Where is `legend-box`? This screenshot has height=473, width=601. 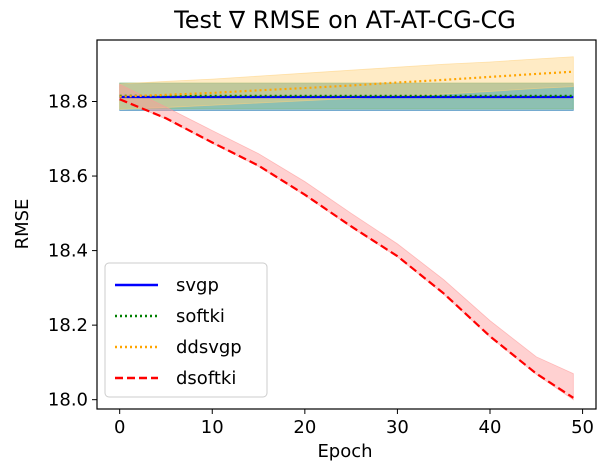 legend-box is located at coordinates (186, 330).